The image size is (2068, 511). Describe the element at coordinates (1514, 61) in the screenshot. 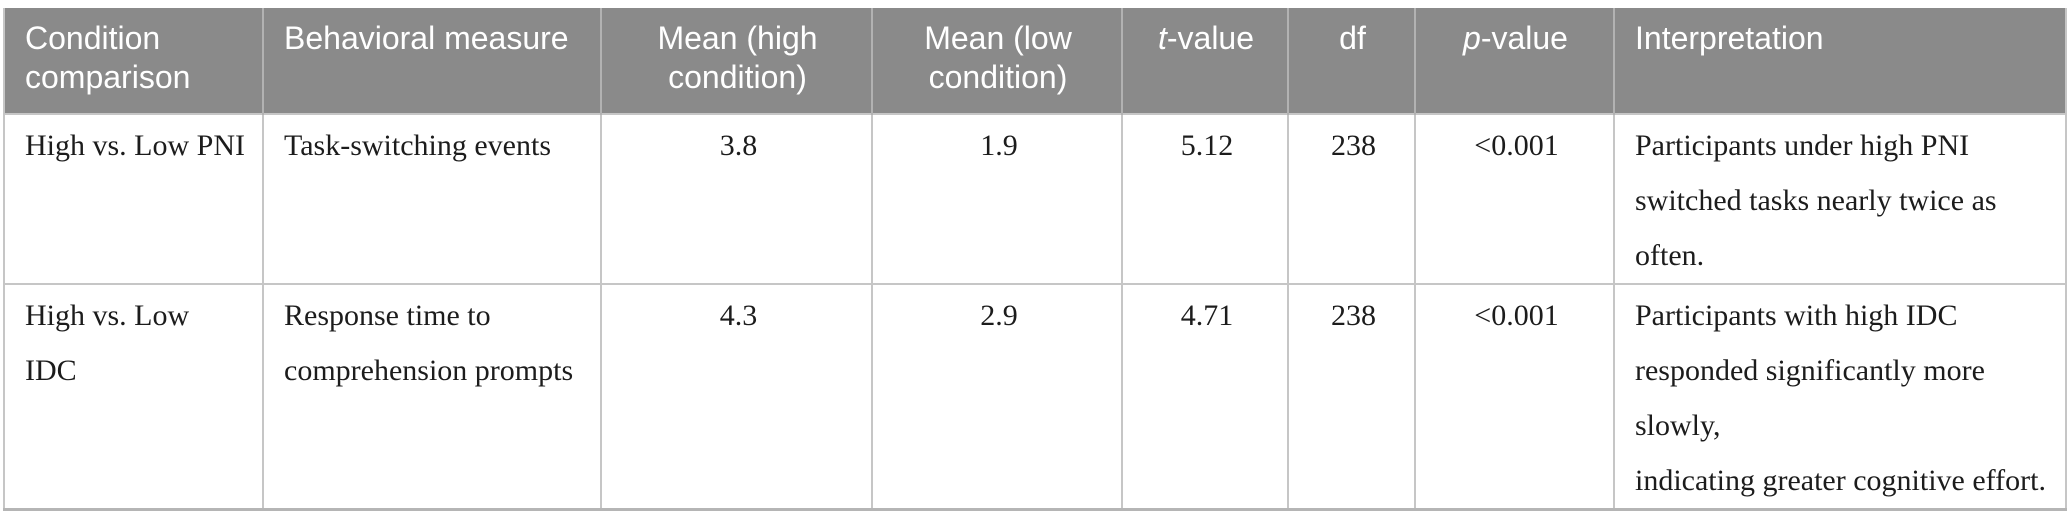

I see `col-header-p-value: p-value` at that location.